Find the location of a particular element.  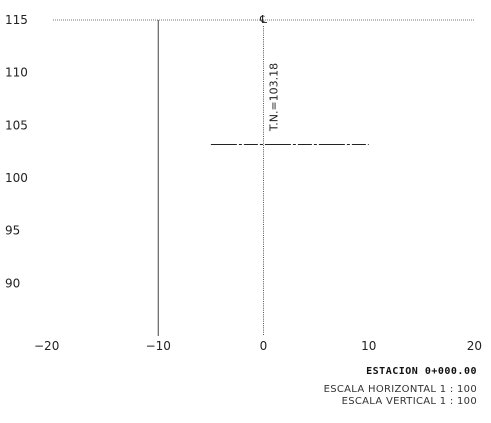

x-tick-label: −10 is located at coordinates (158, 346).